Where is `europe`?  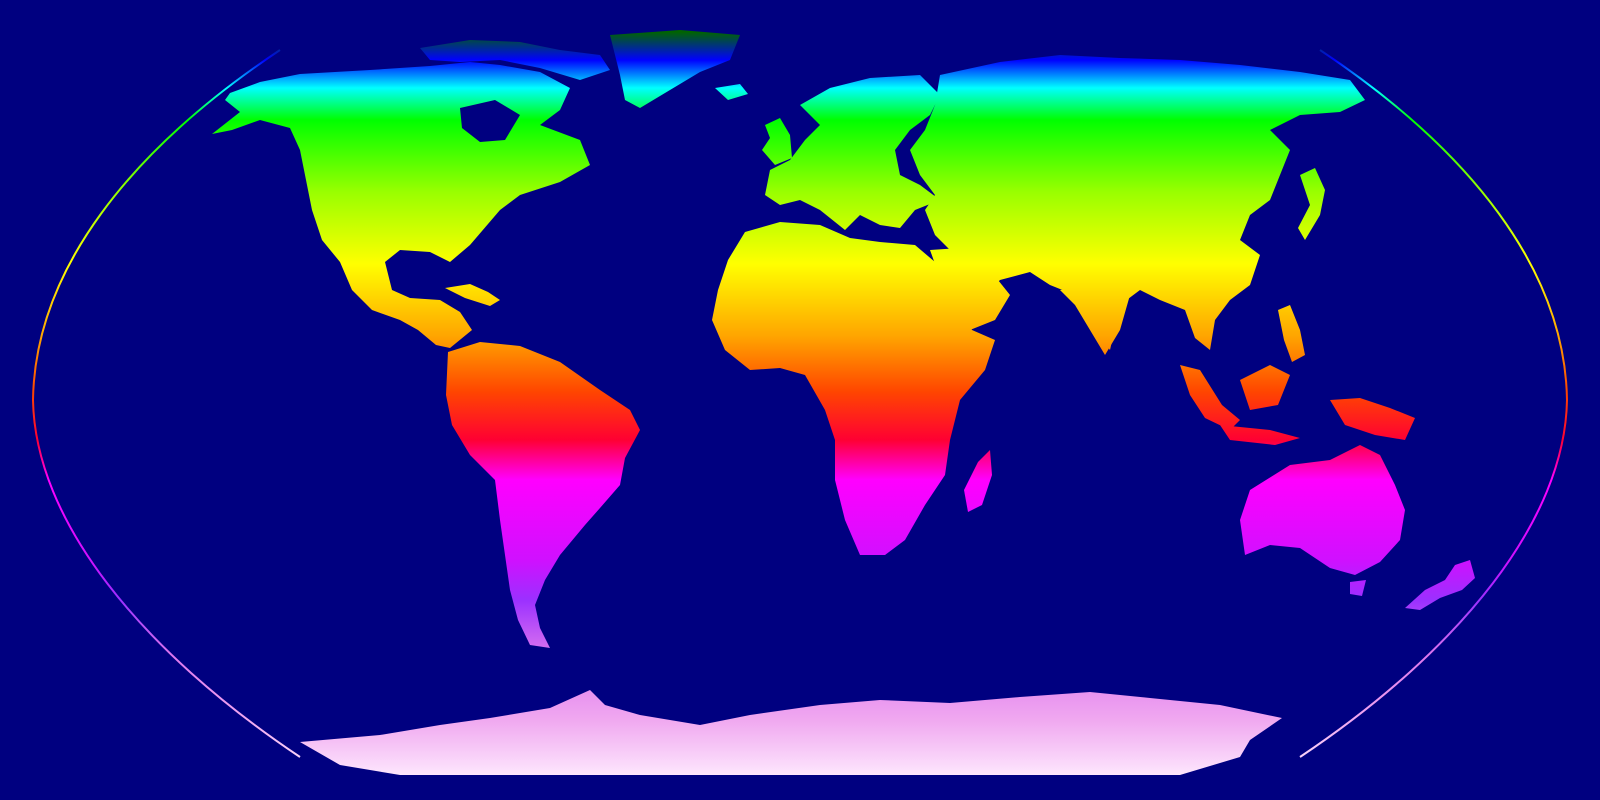
europe is located at coordinates (852, 152).